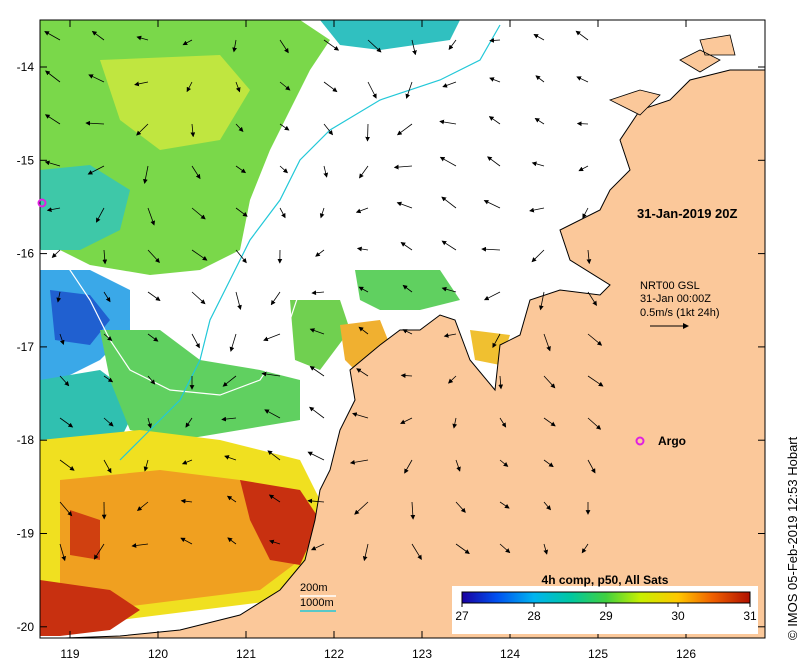  What do you see at coordinates (679, 313) in the screenshot?
I see `current-legend-scale: 0.5m/s (1kt 24h)` at bounding box center [679, 313].